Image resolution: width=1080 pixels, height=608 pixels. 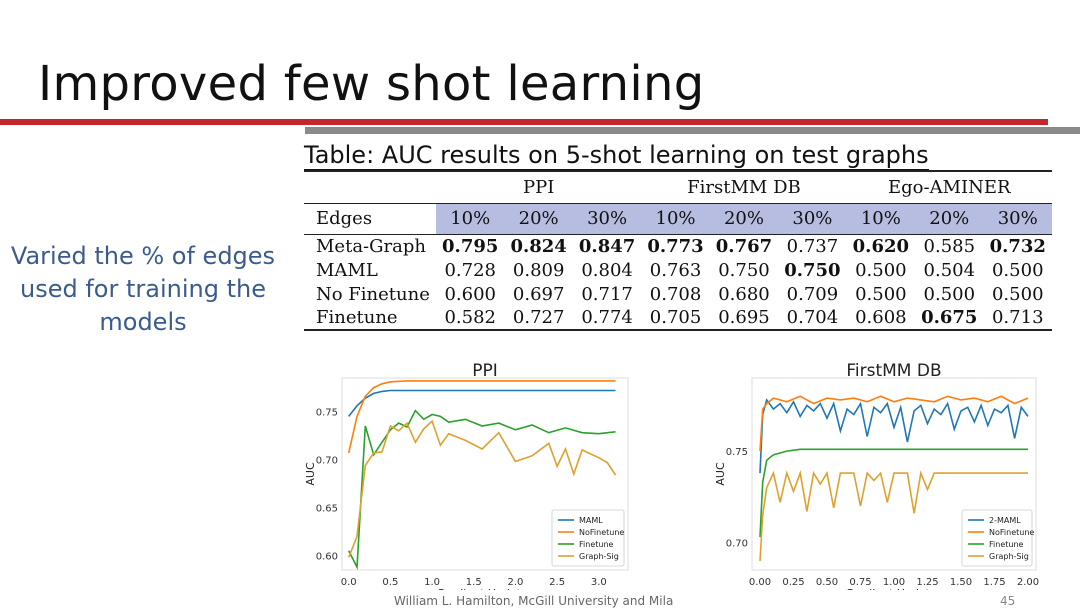 I want to click on x-tick-label: 1.00, so click(x=894, y=582).